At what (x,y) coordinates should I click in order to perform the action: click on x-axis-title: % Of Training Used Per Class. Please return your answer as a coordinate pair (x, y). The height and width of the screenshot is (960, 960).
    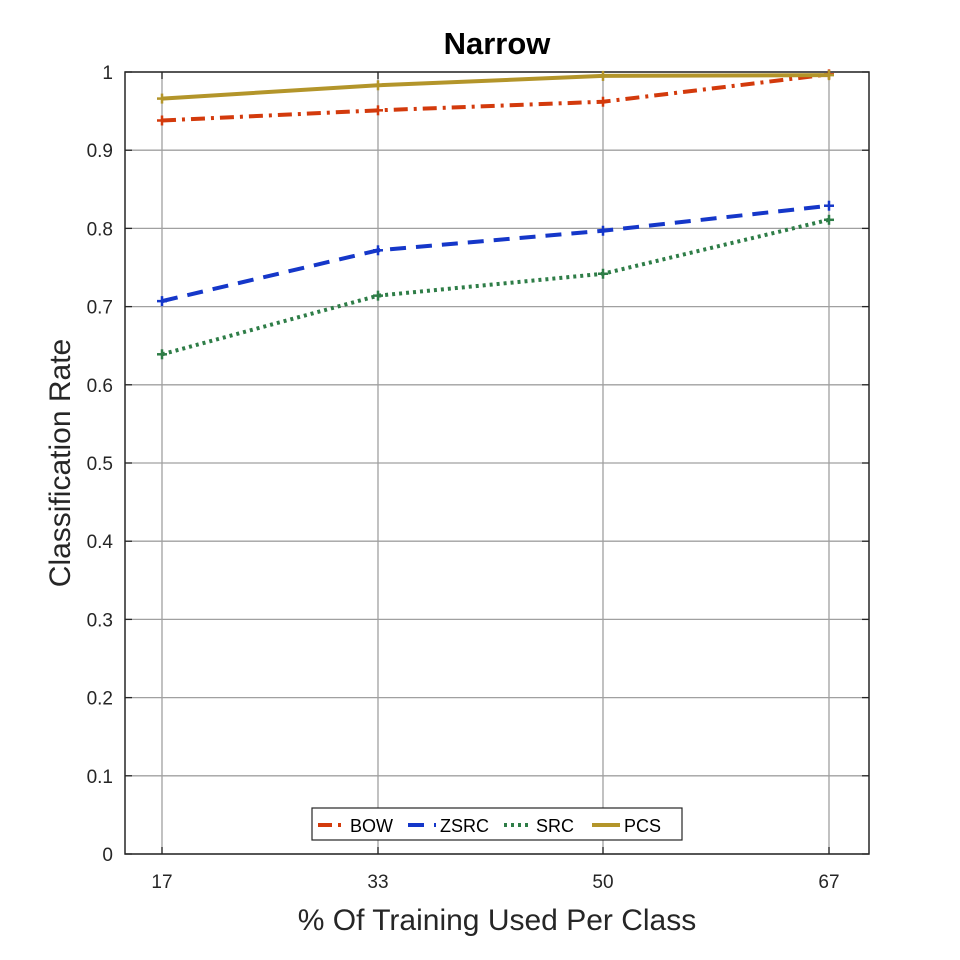
    Looking at the image, I should click on (497, 920).